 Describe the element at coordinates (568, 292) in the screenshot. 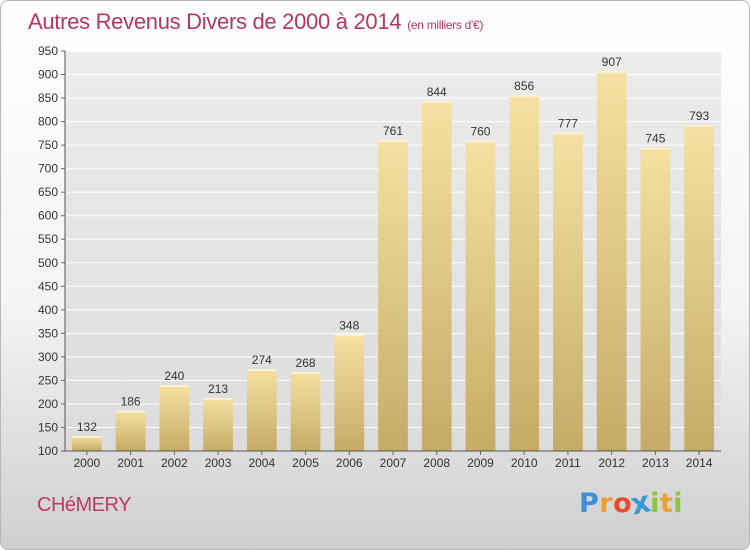

I see `bar-2011` at that location.